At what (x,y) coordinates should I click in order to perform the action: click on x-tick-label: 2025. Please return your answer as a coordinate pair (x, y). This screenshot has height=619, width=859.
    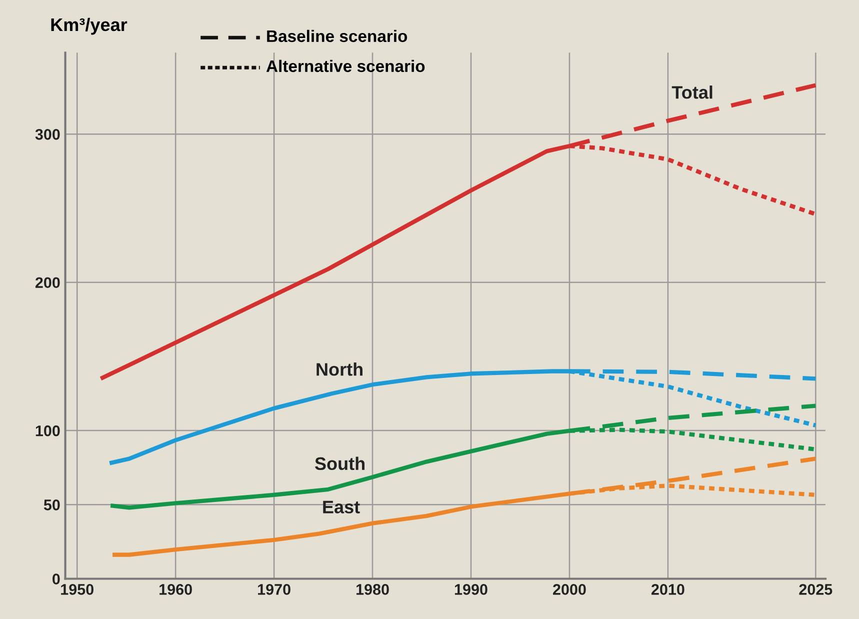
    Looking at the image, I should click on (815, 589).